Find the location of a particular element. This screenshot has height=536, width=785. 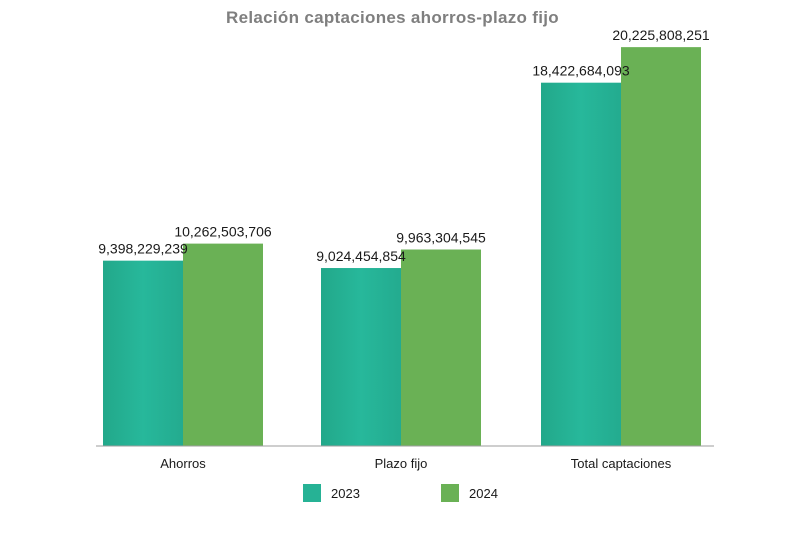

data-label-ahorros-2023: 9,398,229,239 is located at coordinates (143, 249).